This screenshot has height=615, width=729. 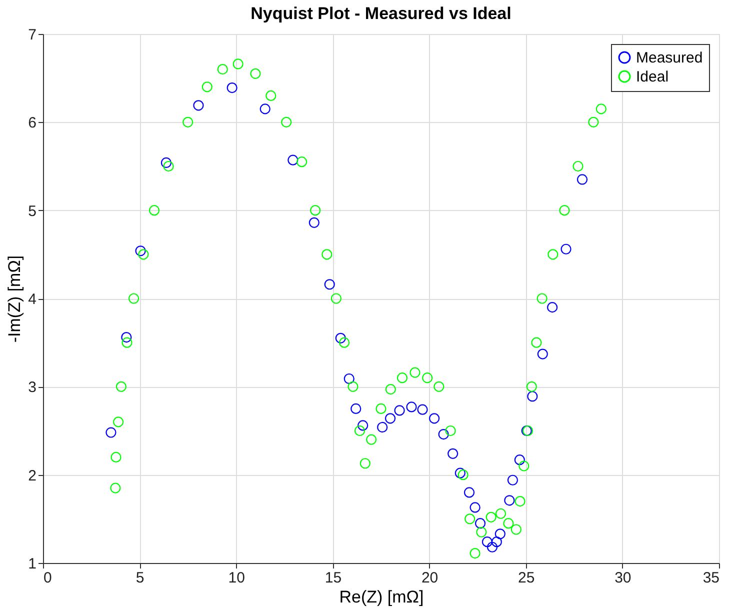 I want to click on y-tick-label: 6, so click(x=32, y=123).